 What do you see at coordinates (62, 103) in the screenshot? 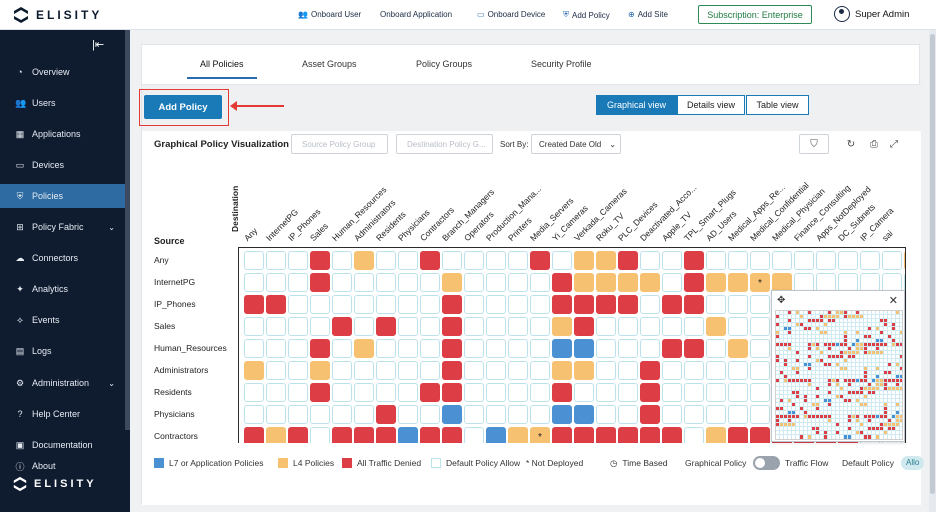
I see `sidebar-item-users: 👥 Users` at bounding box center [62, 103].